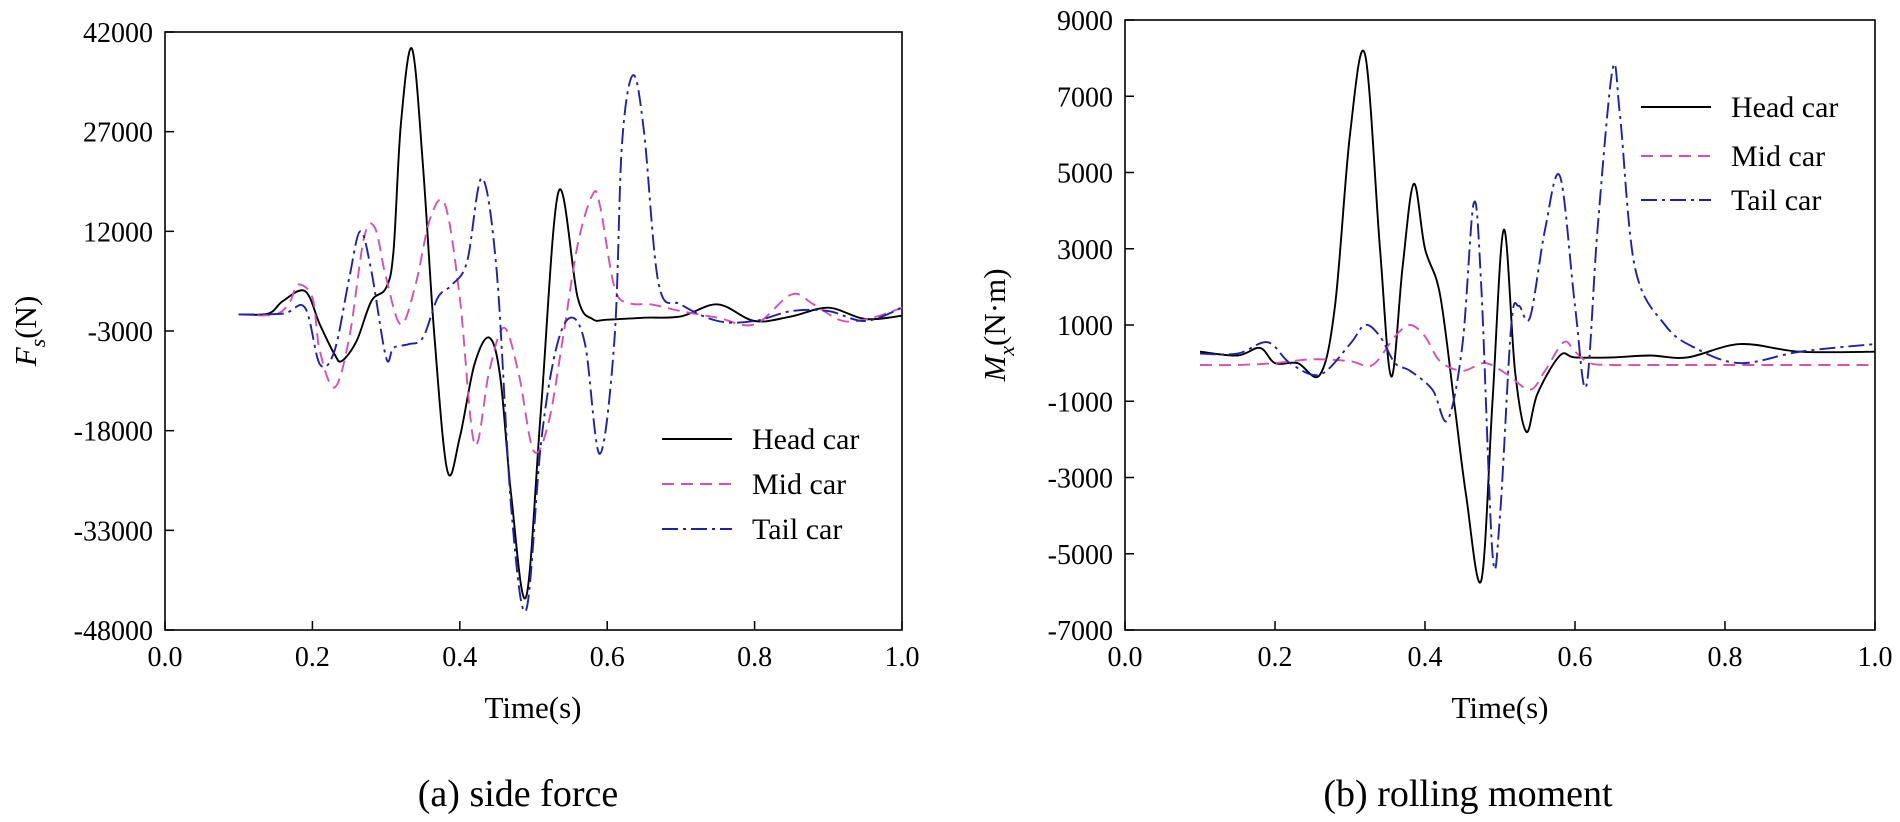  I want to click on caption-side-force: (a) side force, so click(518, 794).